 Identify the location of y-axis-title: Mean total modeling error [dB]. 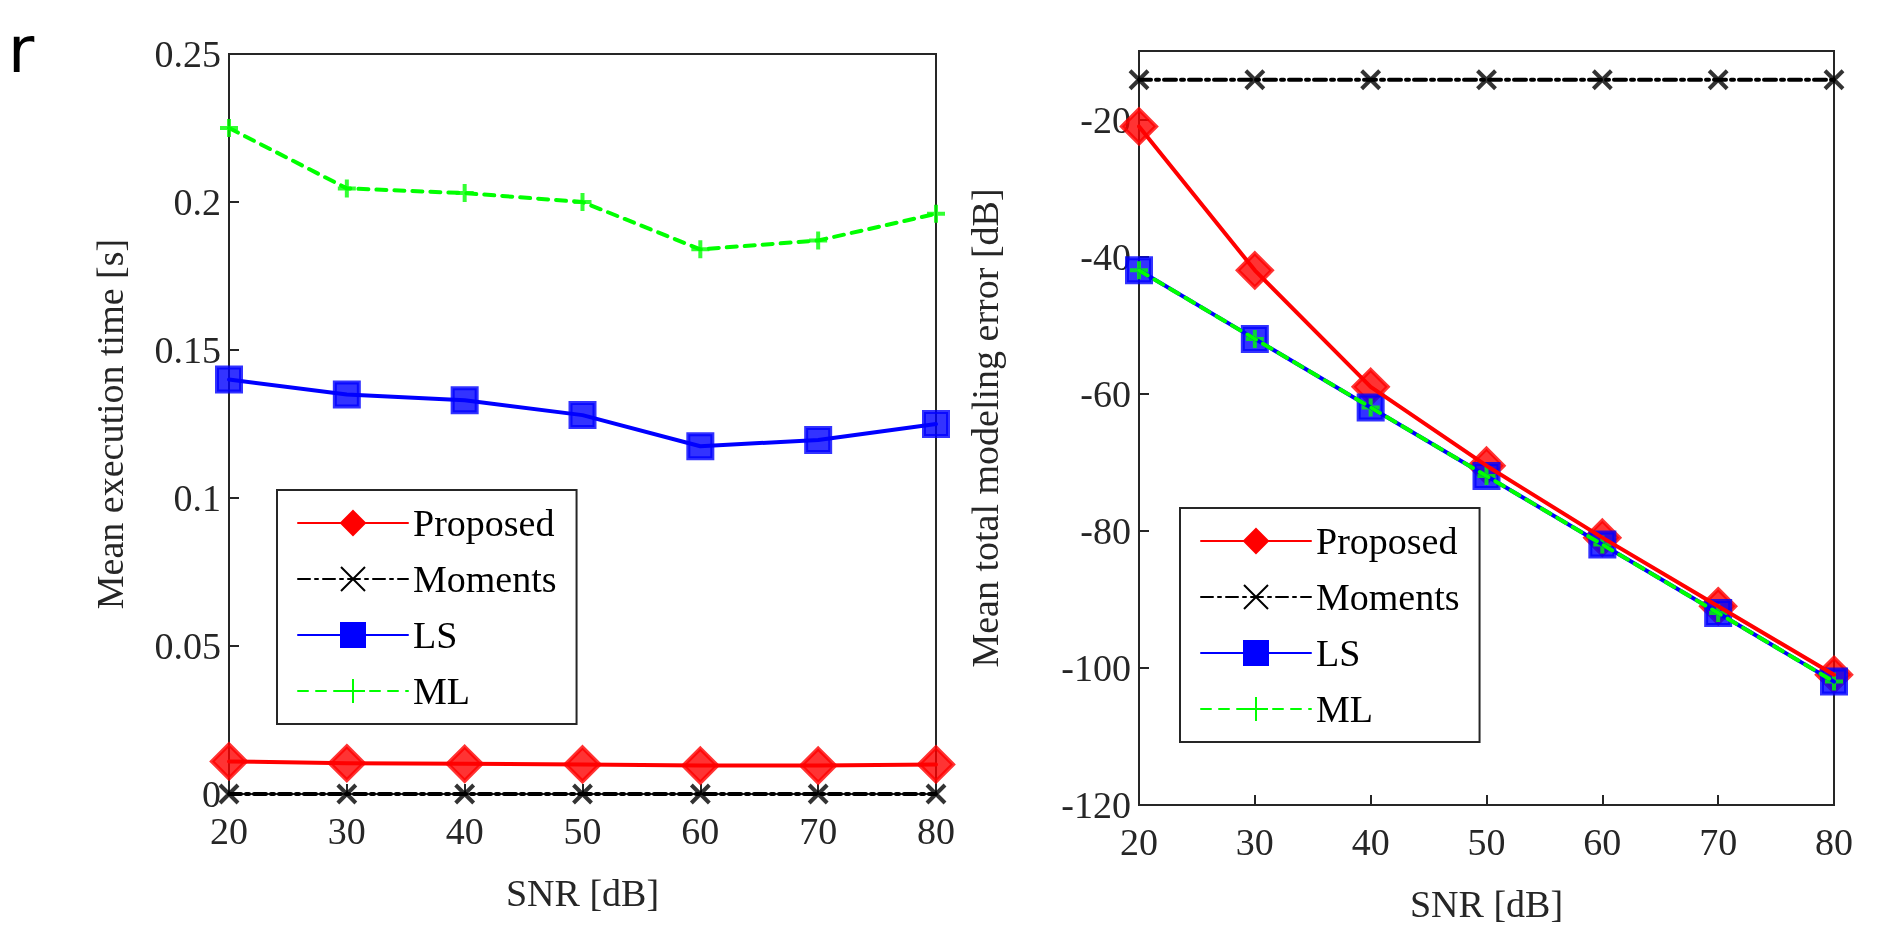
(985, 428).